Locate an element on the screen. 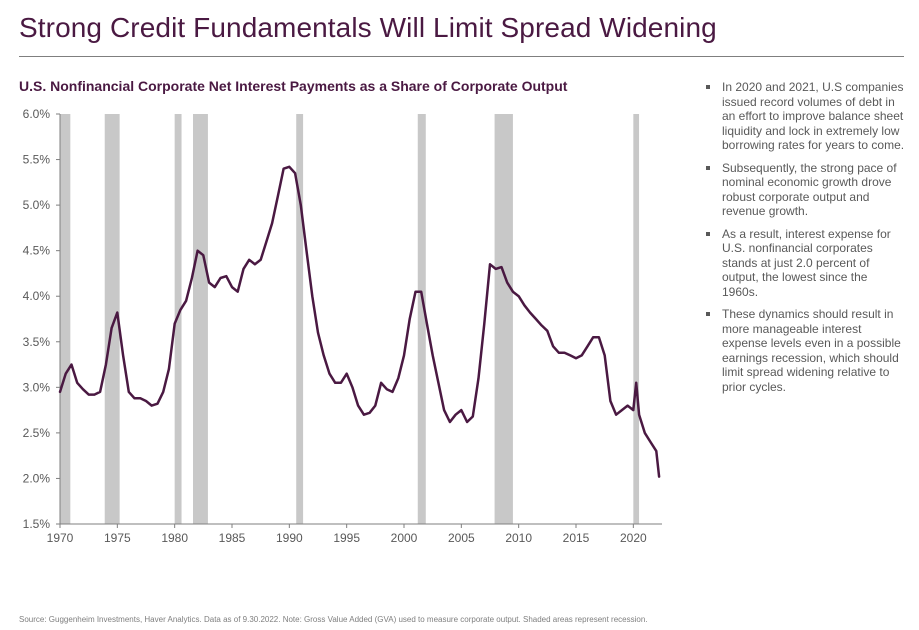  x-tick-label: 2010 is located at coordinates (518, 538).